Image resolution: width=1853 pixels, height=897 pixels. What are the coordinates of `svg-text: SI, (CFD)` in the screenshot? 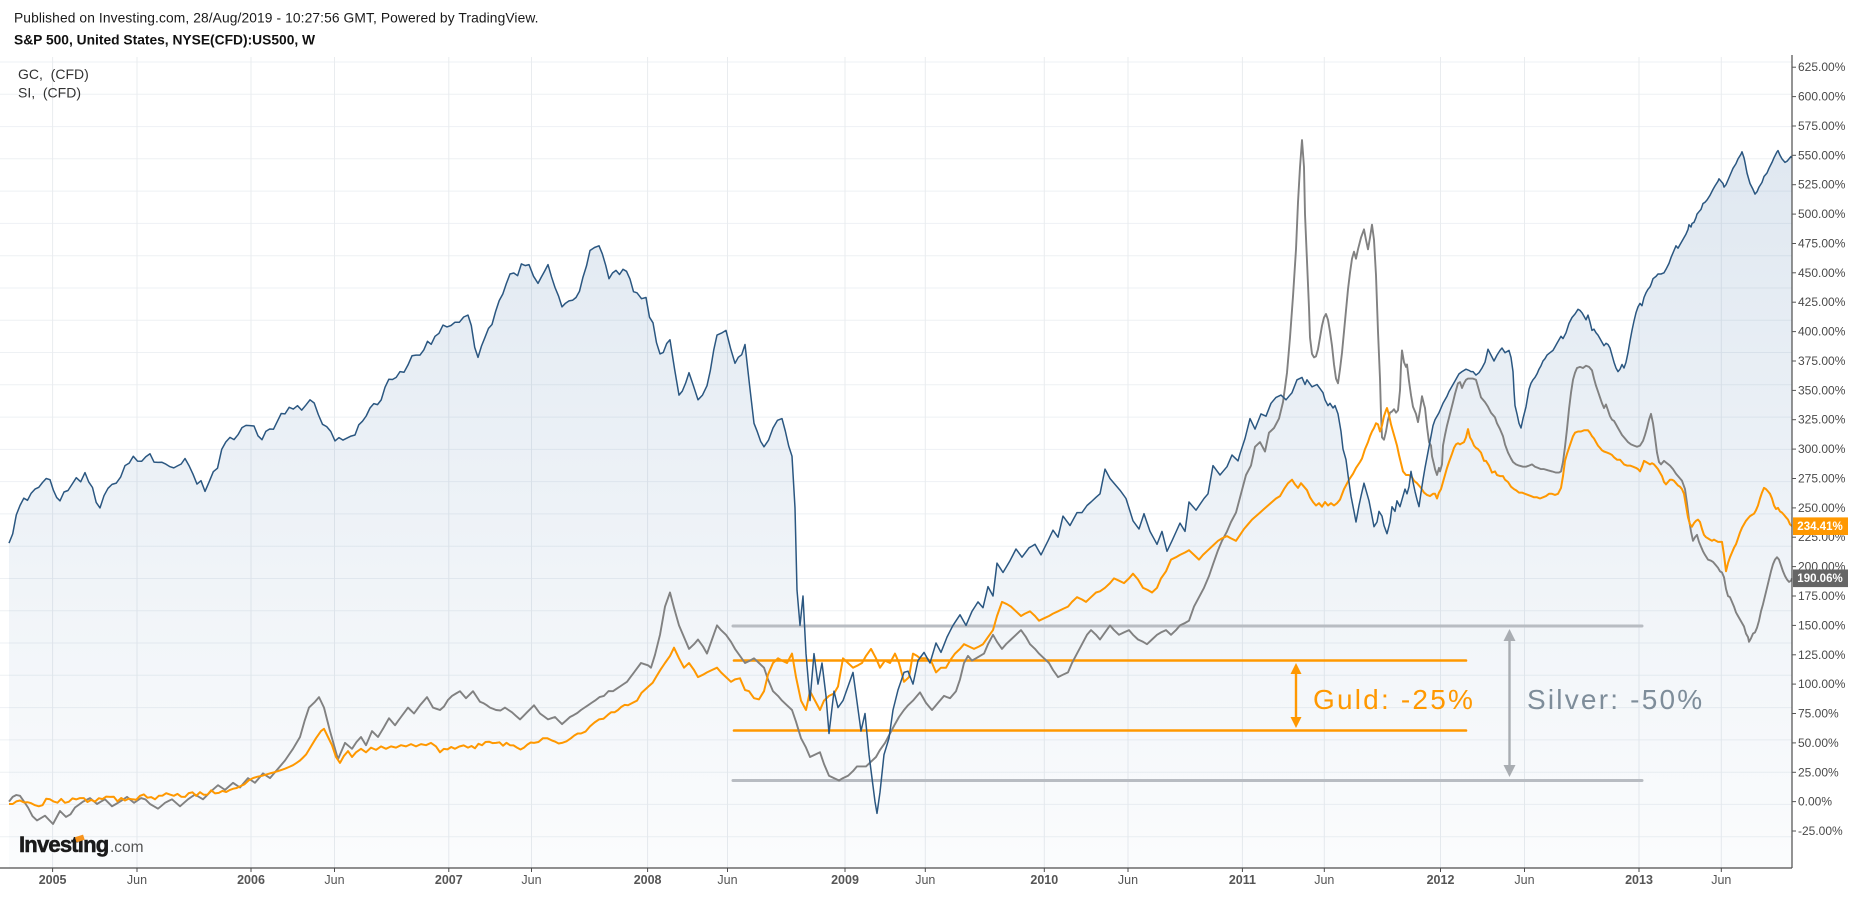 It's located at (49, 93).